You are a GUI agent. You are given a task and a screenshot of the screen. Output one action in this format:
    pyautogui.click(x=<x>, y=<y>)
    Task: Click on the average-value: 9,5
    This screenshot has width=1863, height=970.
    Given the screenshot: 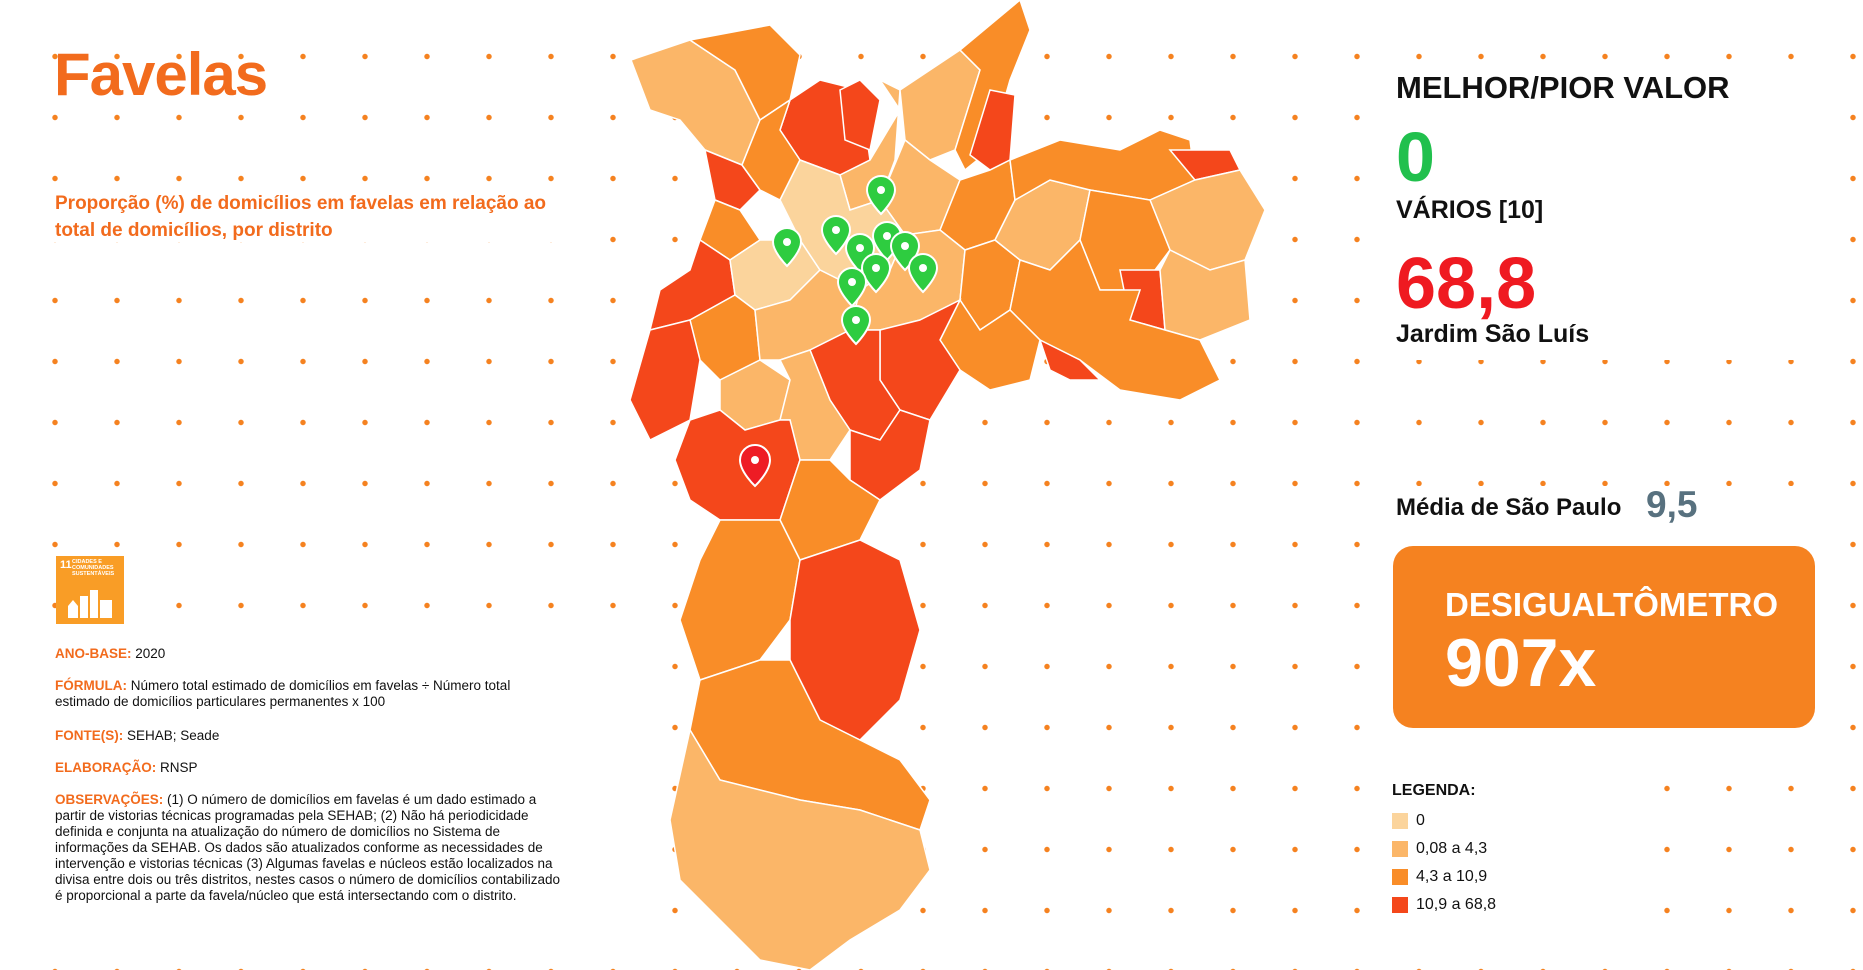 What is the action you would take?
    pyautogui.click(x=1672, y=504)
    